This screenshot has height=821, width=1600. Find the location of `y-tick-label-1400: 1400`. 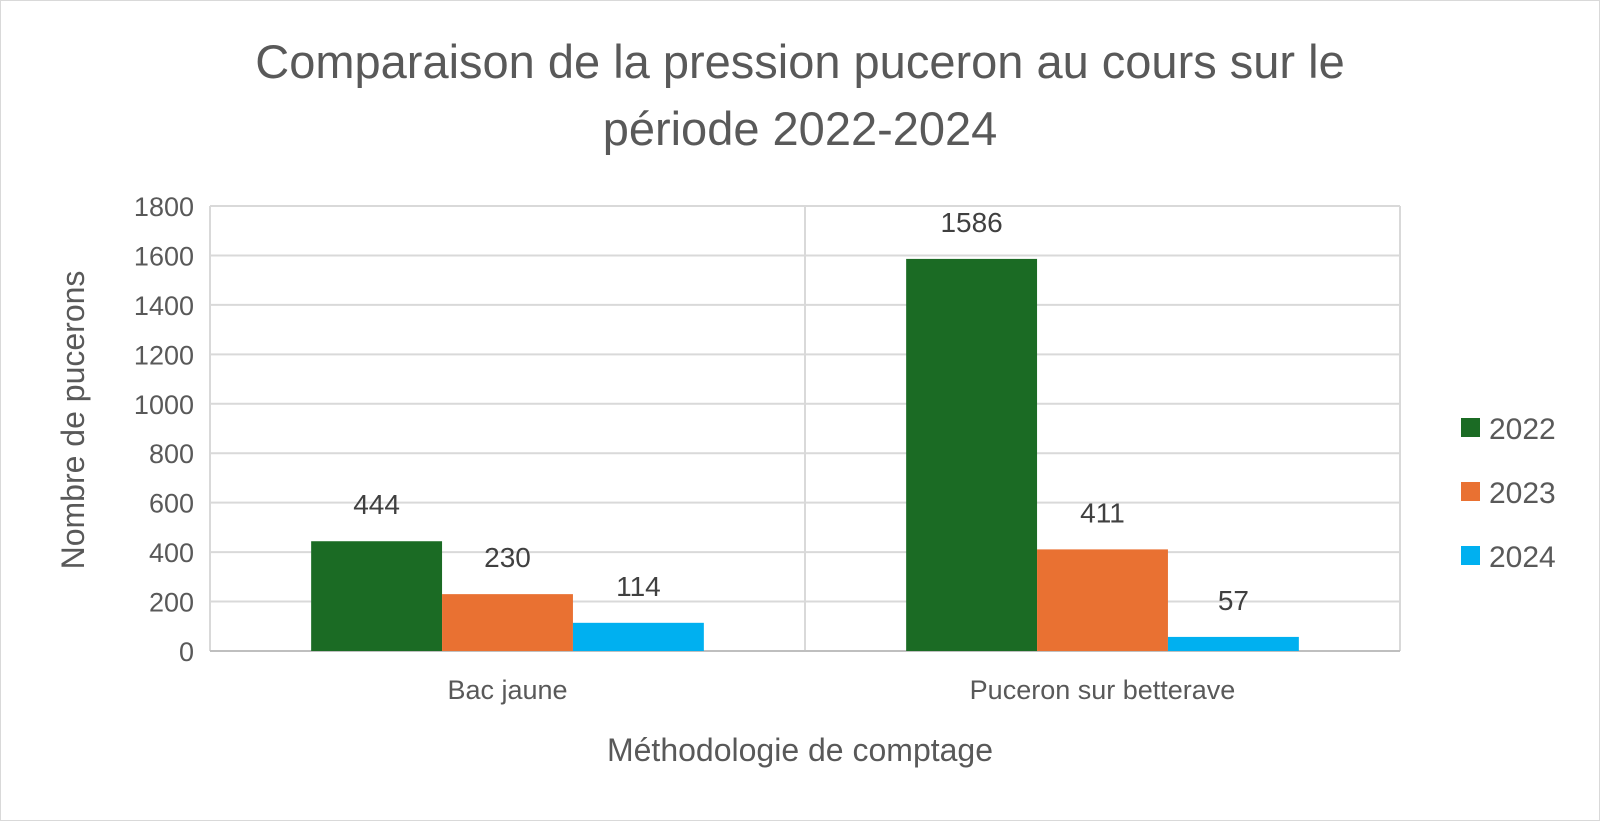

y-tick-label-1400: 1400 is located at coordinates (164, 306).